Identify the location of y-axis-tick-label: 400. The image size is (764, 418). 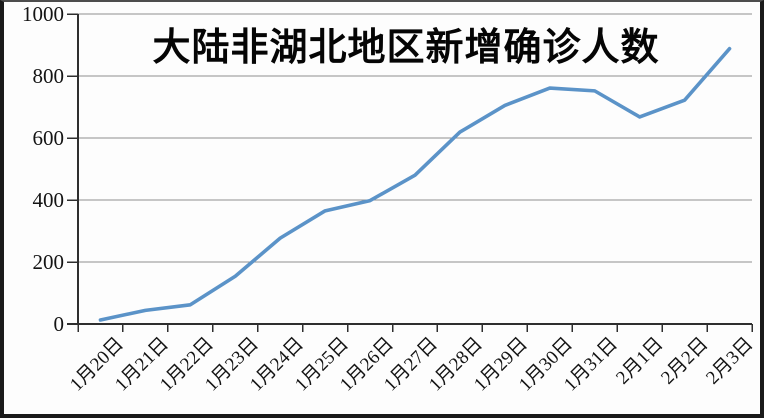
(48, 200).